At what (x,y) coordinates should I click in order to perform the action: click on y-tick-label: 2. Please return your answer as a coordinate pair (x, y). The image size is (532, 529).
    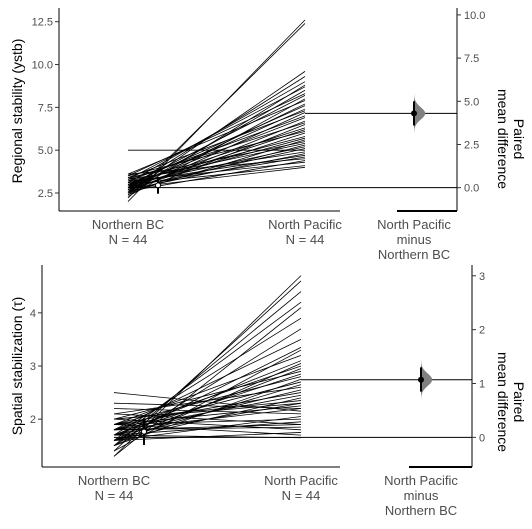
    Looking at the image, I should click on (33, 420).